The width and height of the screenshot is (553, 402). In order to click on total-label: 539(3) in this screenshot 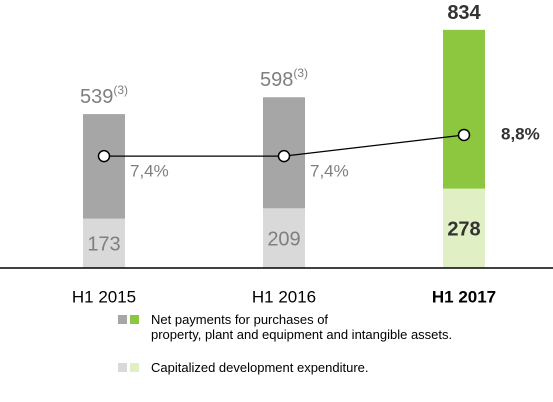, I will do `click(104, 95)`.